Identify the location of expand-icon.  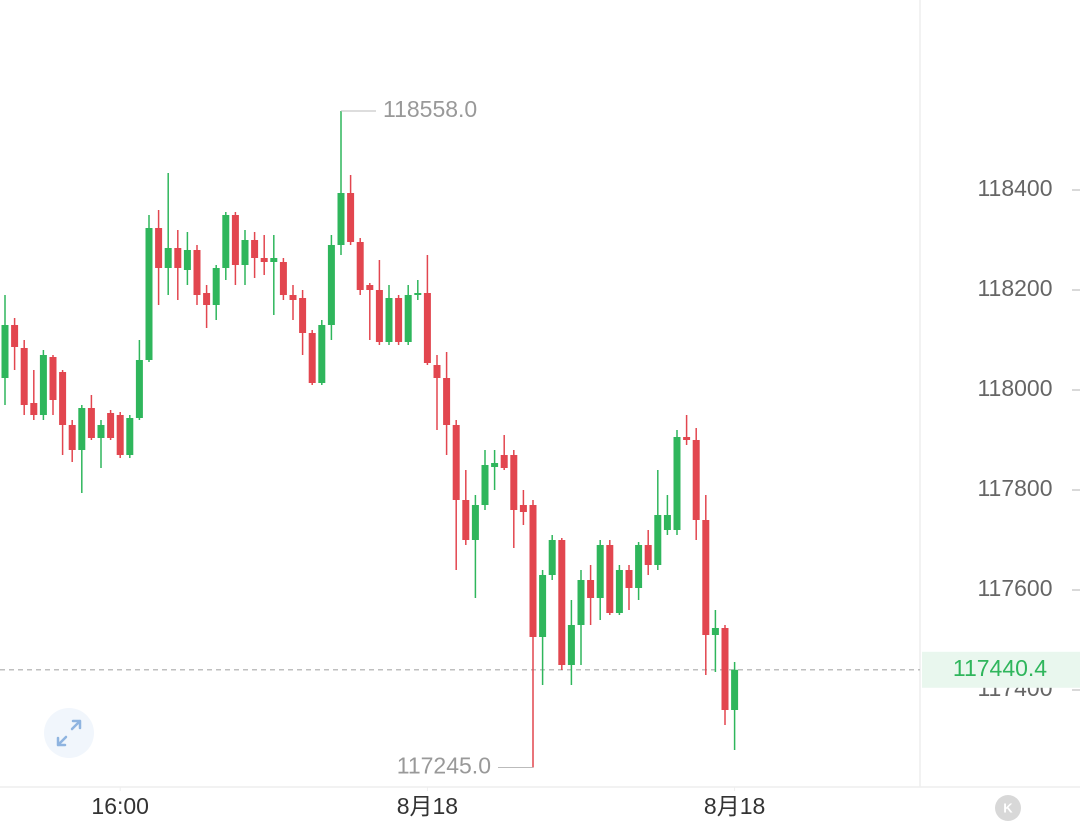
(69, 733).